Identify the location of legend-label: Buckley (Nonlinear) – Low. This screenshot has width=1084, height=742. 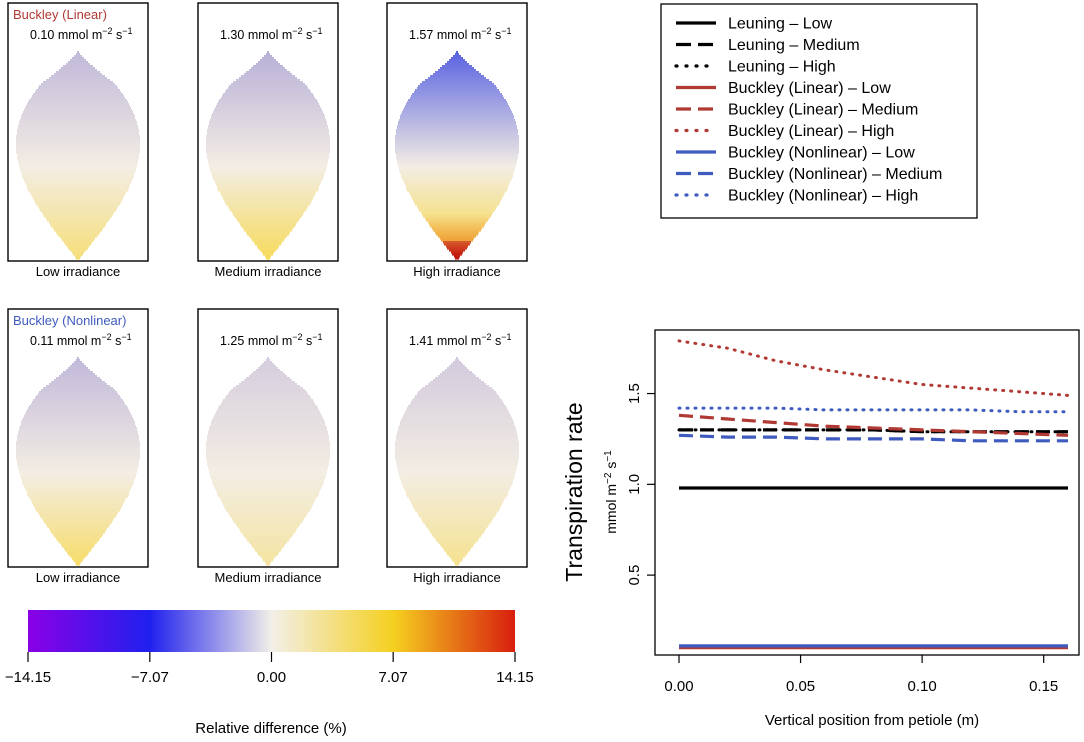
(821, 153).